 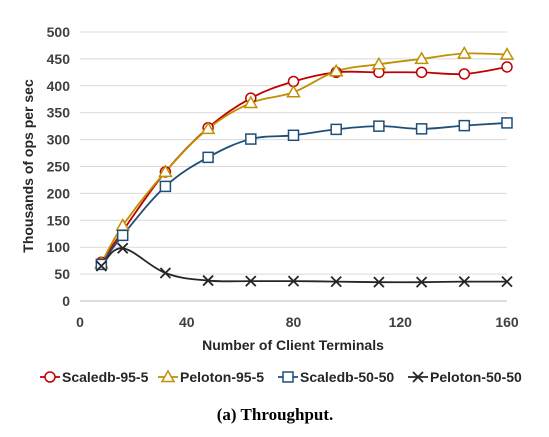 What do you see at coordinates (59, 32) in the screenshot?
I see `y-tick-label: 500` at bounding box center [59, 32].